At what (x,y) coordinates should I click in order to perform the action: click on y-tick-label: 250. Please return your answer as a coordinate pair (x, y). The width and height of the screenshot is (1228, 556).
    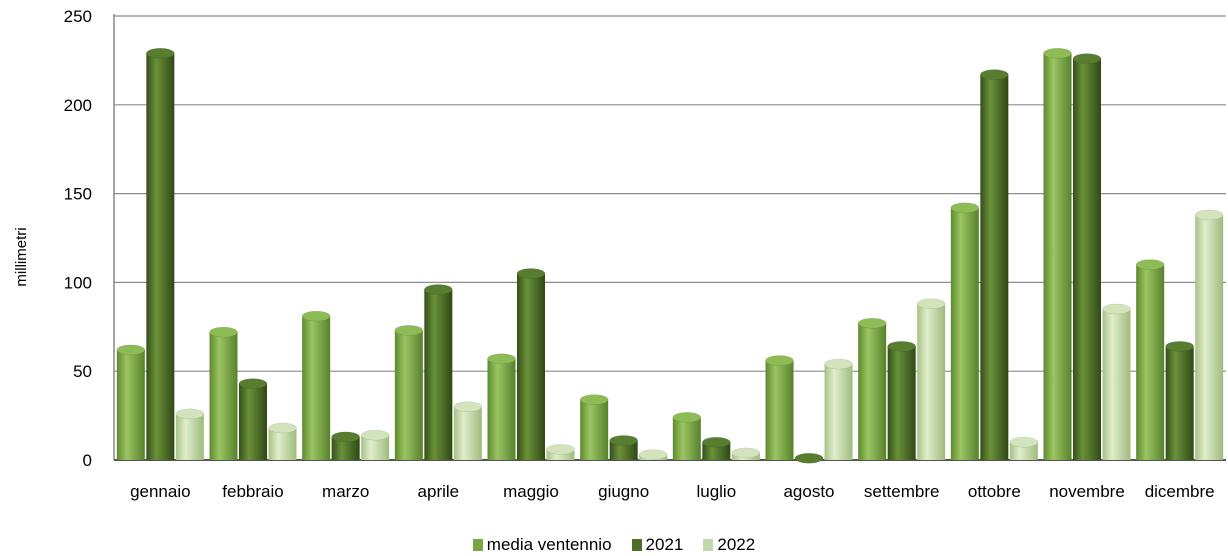
    Looking at the image, I should click on (78, 16).